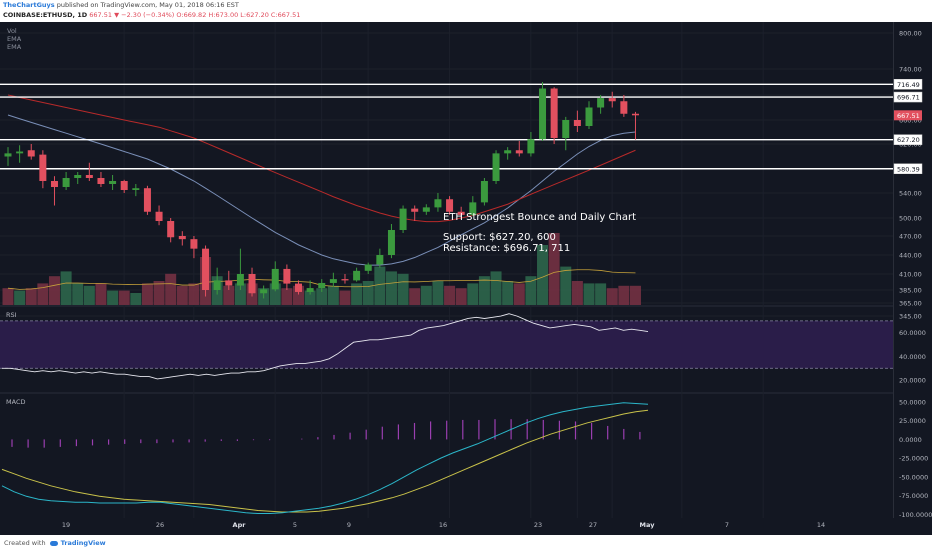  What do you see at coordinates (908, 85) in the screenshot?
I see `level-price-label: 716.49` at bounding box center [908, 85].